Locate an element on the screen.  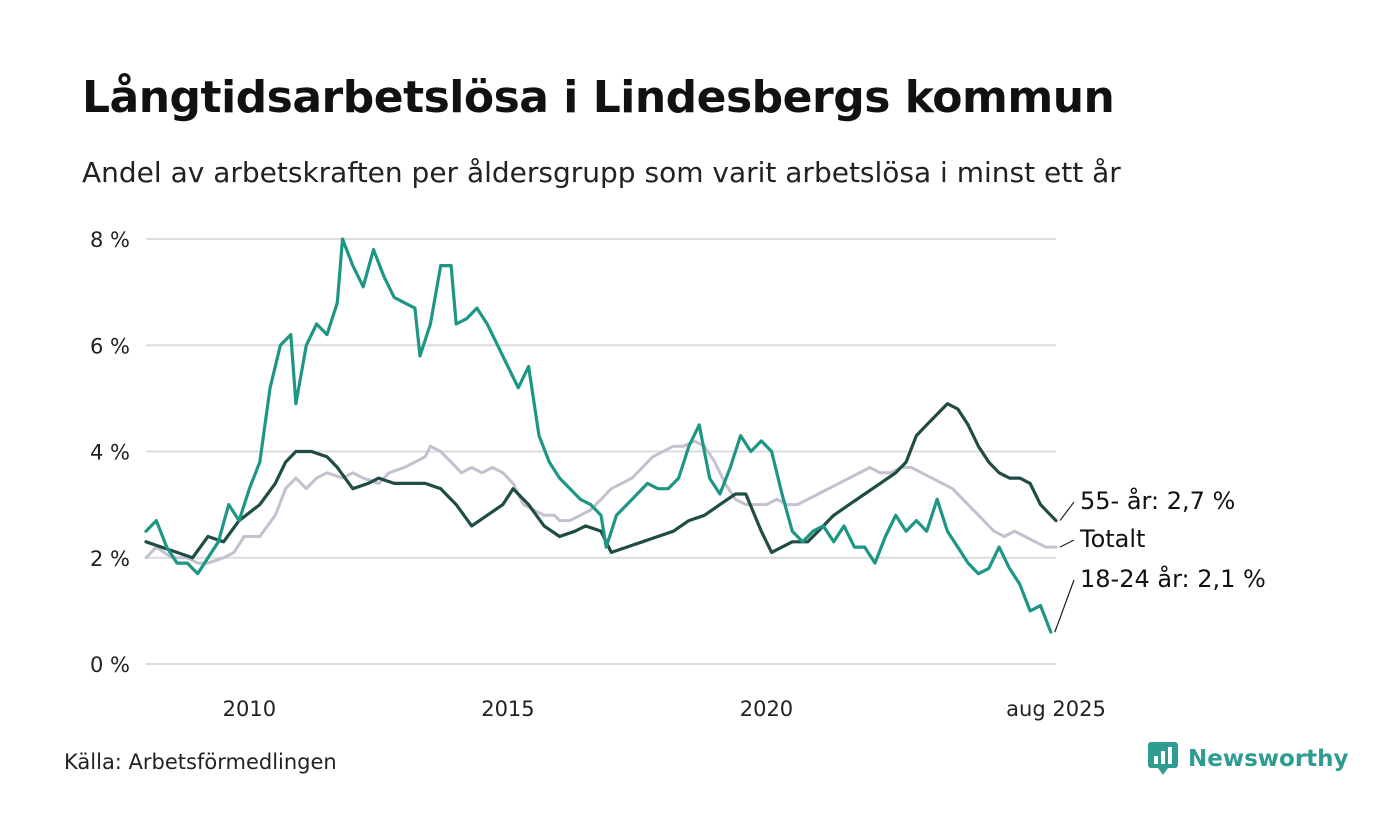
y-tick-label: 2 % is located at coordinates (110, 559).